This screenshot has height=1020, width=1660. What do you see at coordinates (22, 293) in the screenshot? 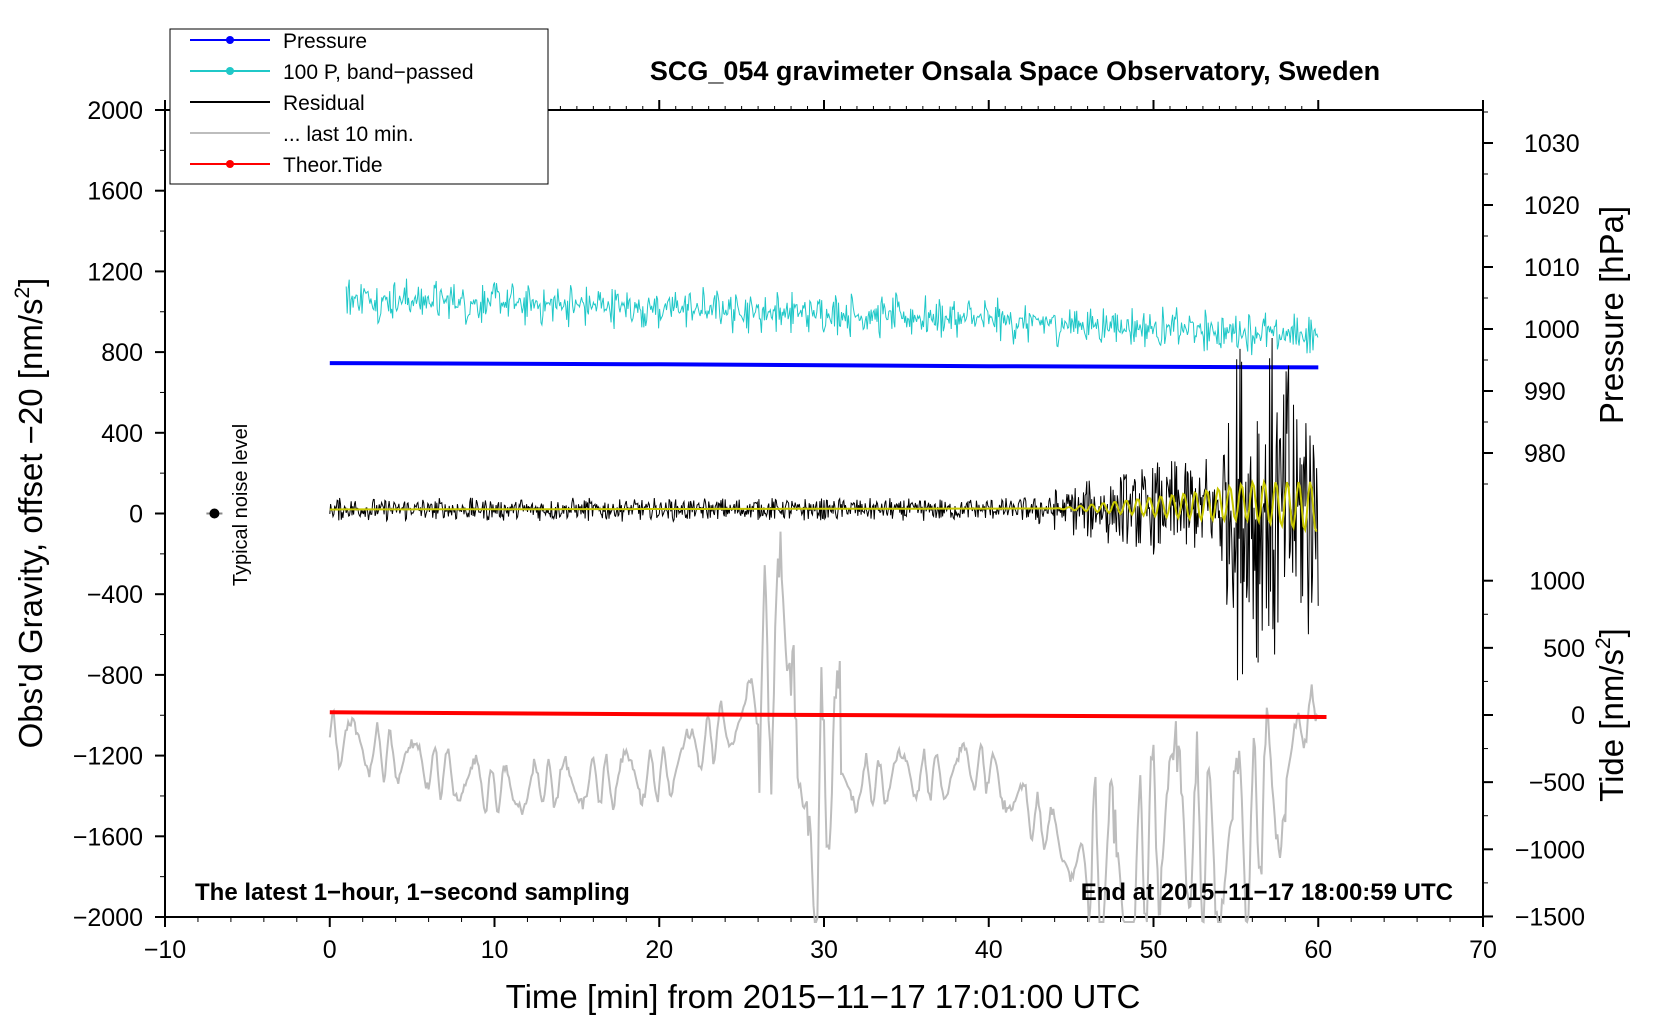
I see `y-left-sup: 2` at bounding box center [22, 293].